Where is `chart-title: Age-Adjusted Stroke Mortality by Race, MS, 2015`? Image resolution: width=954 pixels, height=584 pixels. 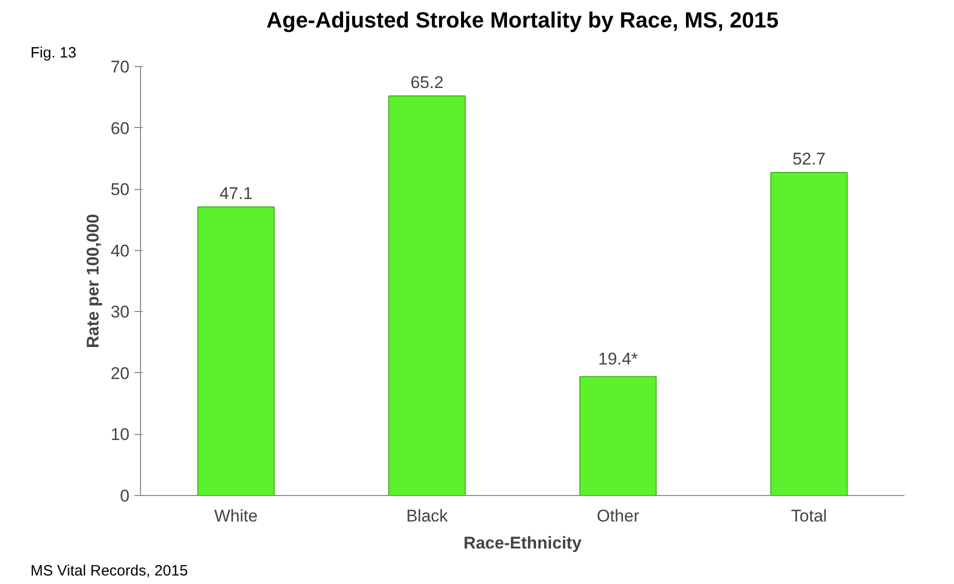
chart-title: Age-Adjusted Stroke Mortality by Race, MS, 2015 is located at coordinates (522, 20).